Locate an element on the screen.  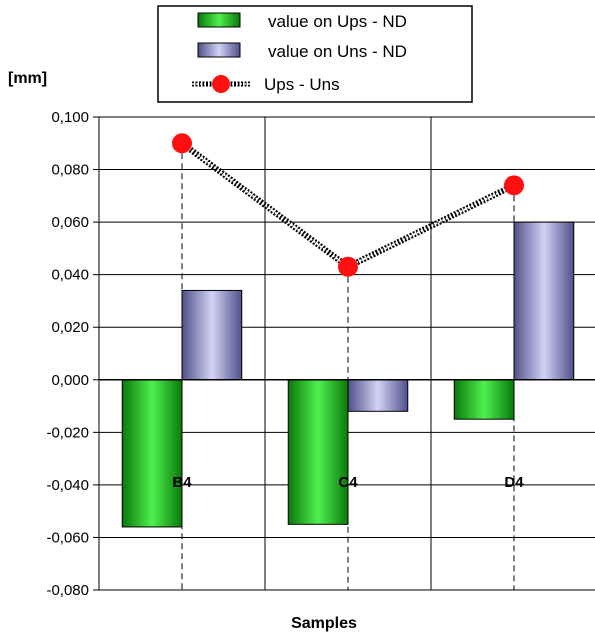
line-ups-uns is located at coordinates (348, 205).